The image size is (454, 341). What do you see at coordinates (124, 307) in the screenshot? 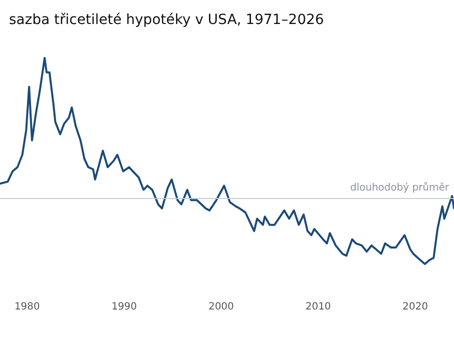
I see `x-tick-label: 1990` at bounding box center [124, 307].